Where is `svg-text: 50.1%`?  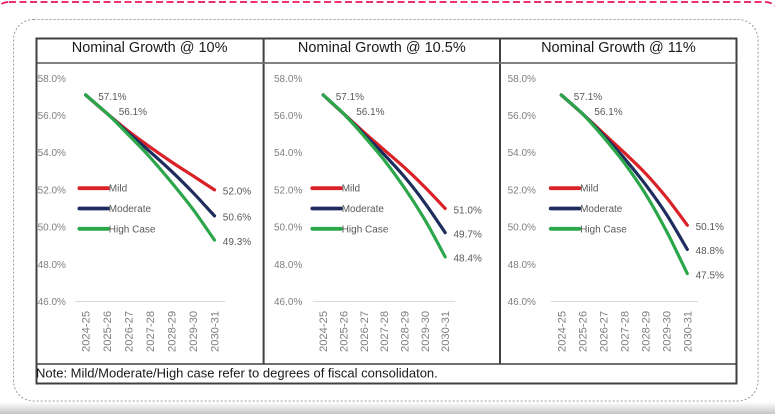 svg-text: 50.1% is located at coordinates (710, 227).